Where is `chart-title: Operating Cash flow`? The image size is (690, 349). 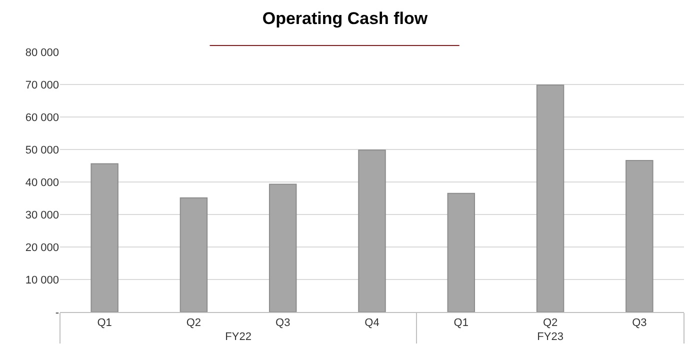
chart-title: Operating Cash flow is located at coordinates (345, 18).